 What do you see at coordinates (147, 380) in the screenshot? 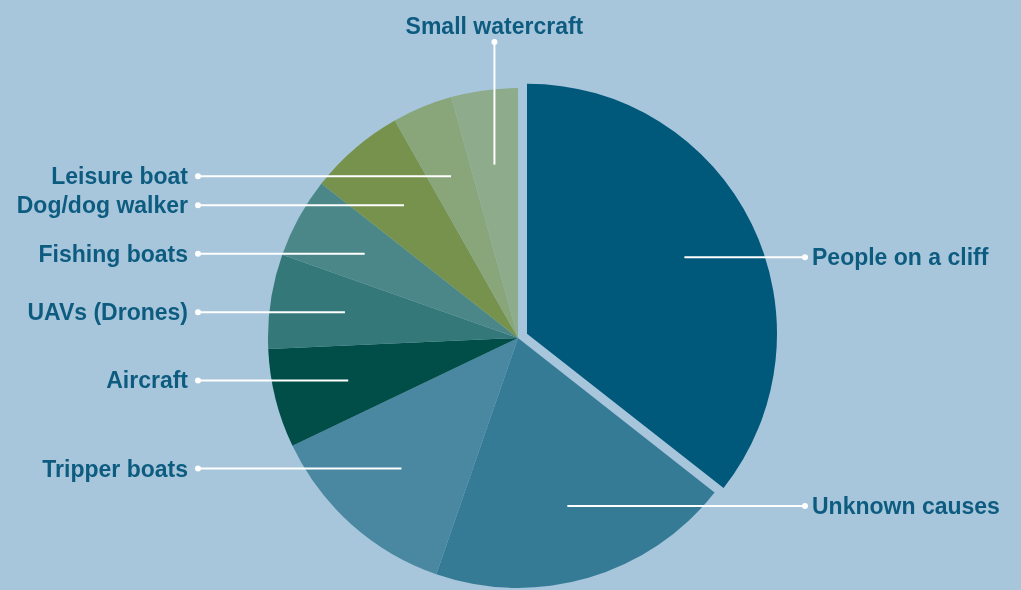
I see `slice-label: Aircraft` at bounding box center [147, 380].